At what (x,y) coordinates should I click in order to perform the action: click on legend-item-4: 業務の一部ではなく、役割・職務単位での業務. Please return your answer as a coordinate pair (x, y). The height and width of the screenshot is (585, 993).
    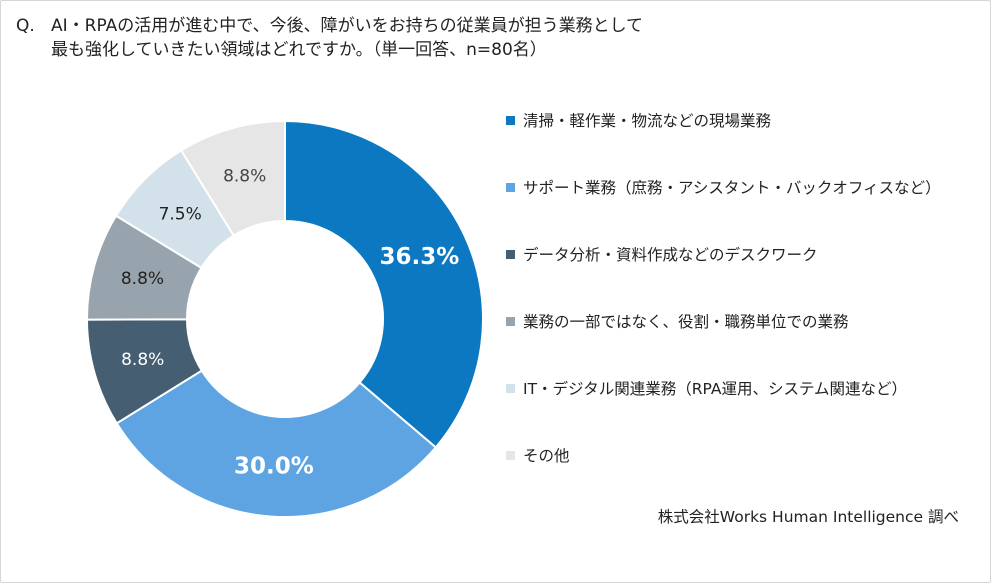
    Looking at the image, I should click on (677, 321).